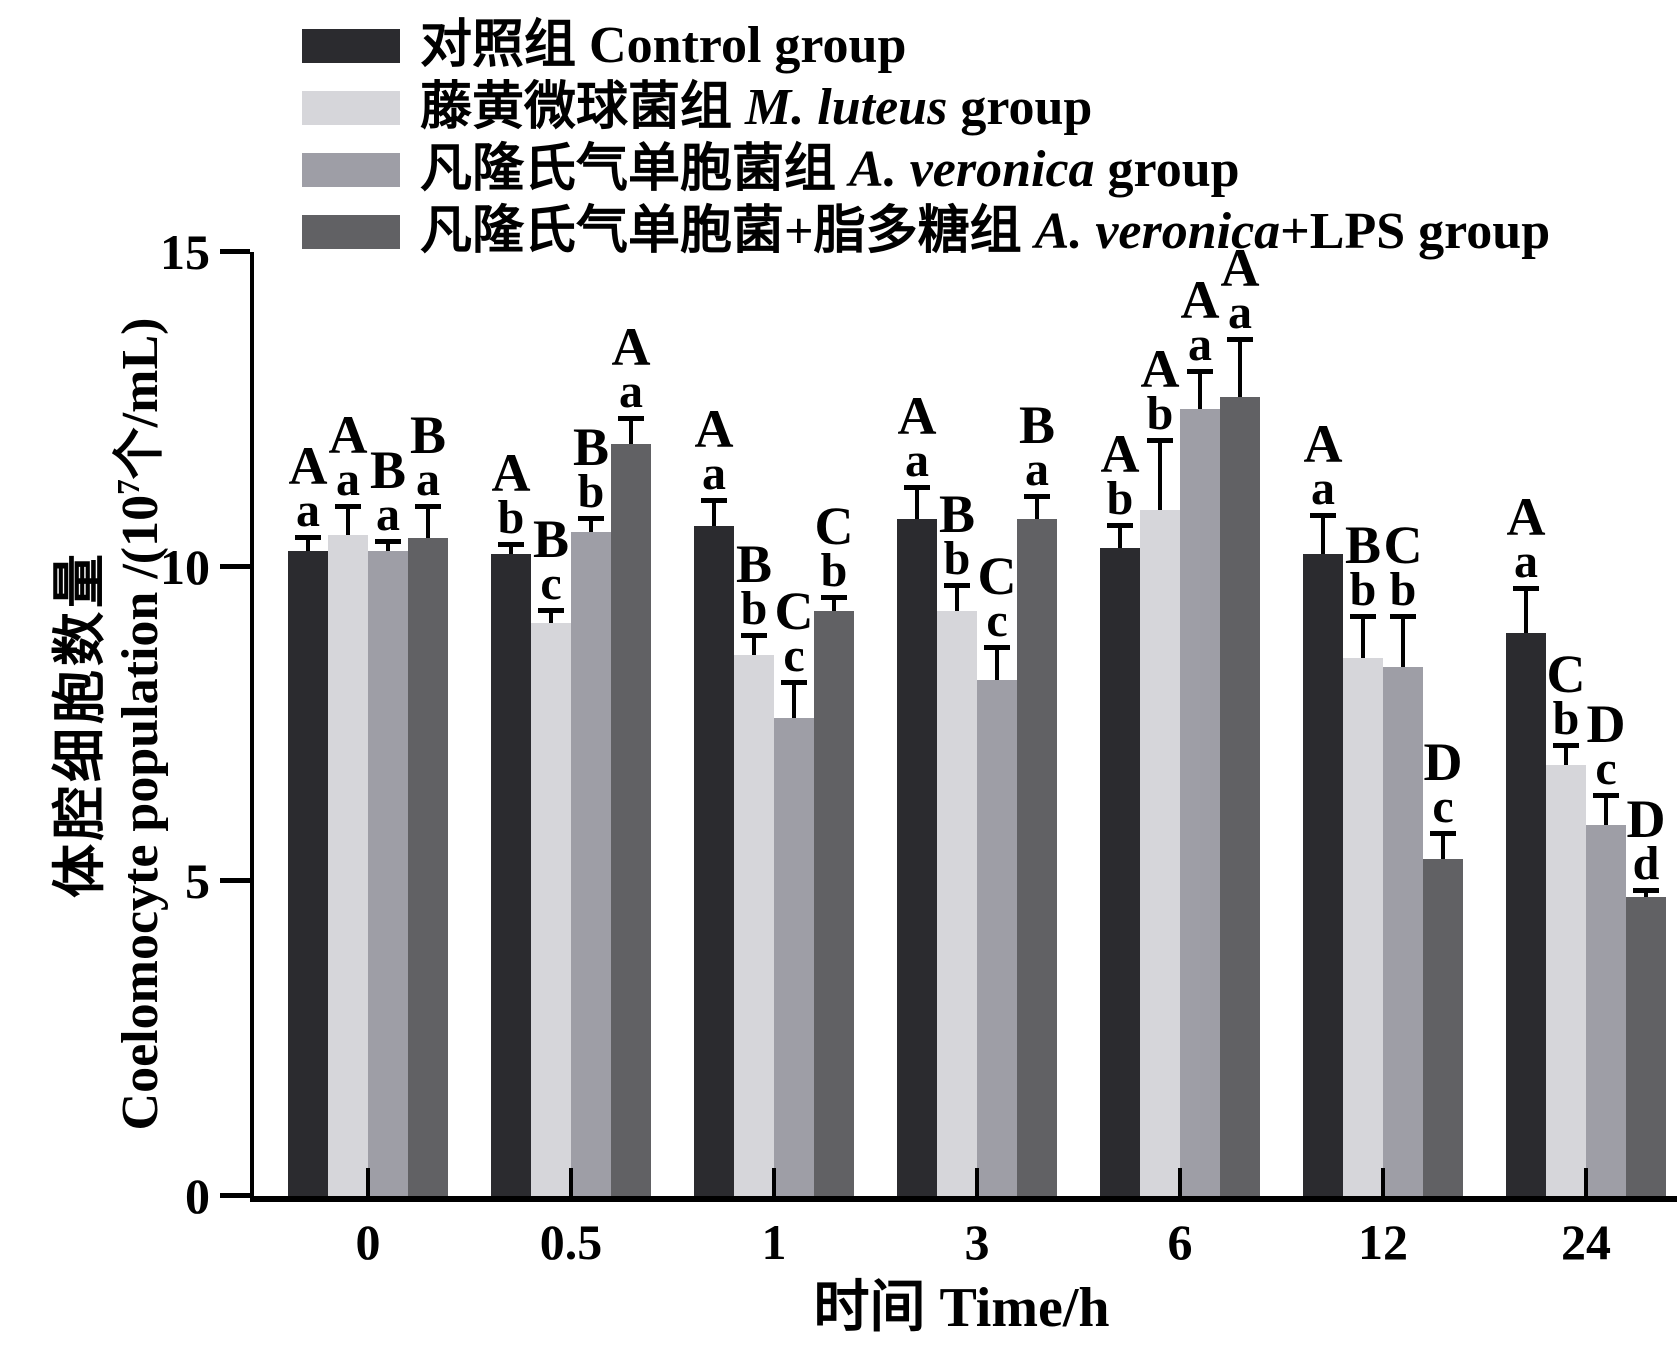 Image resolution: width=1677 pixels, height=1345 pixels. Describe the element at coordinates (635, 169) in the screenshot. I see `legend-label-zh: 凡隆氏气单胞菌组` at that location.